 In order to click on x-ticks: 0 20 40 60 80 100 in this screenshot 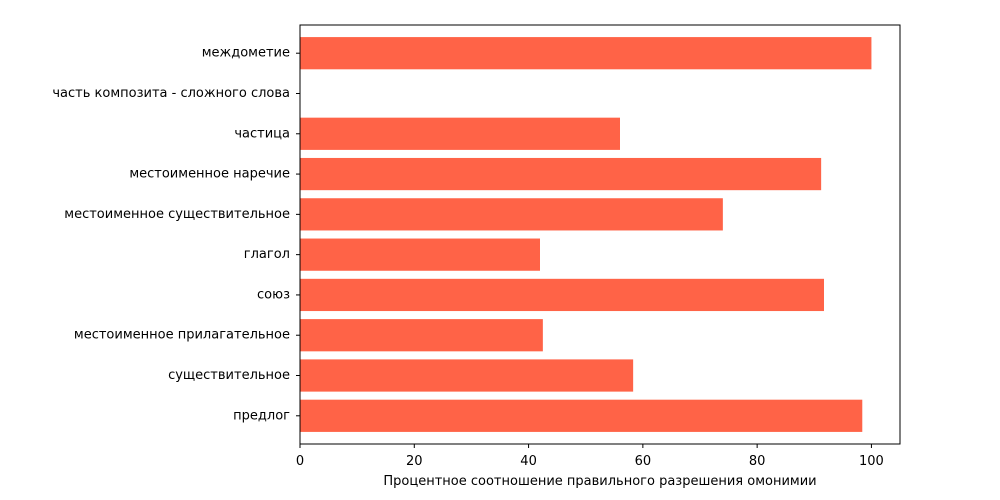, I will do `click(590, 456)`.